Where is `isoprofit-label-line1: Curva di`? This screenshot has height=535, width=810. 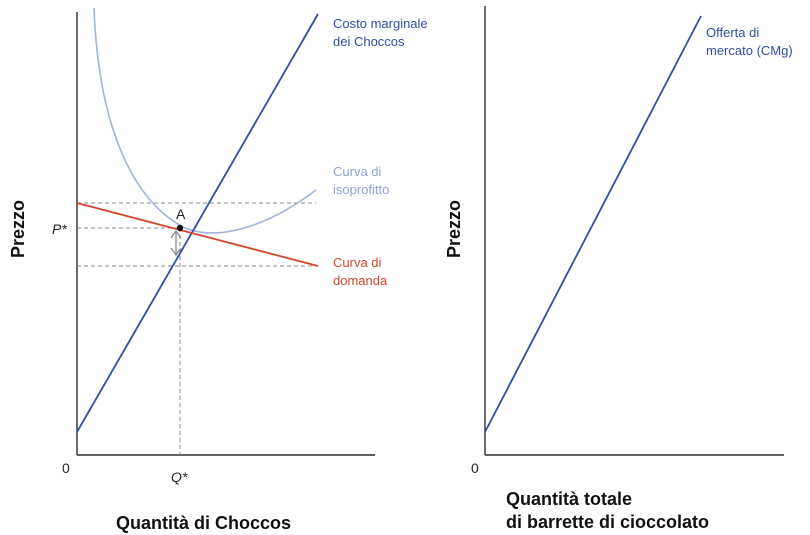 isoprofit-label-line1: Curva di is located at coordinates (357, 171).